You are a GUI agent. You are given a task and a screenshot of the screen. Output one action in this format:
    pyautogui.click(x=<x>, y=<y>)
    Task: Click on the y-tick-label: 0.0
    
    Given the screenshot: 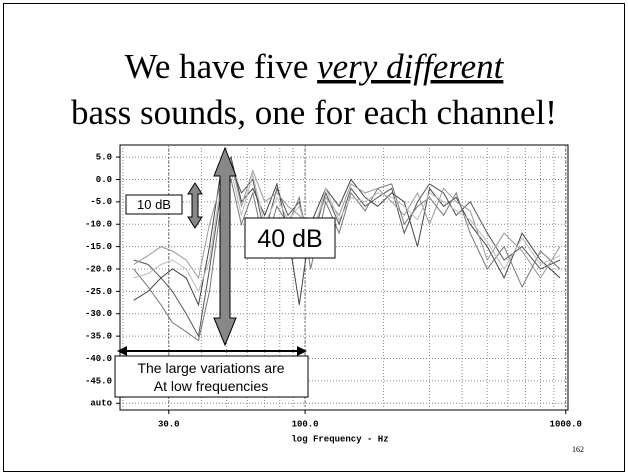 What is the action you would take?
    pyautogui.click(x=104, y=180)
    